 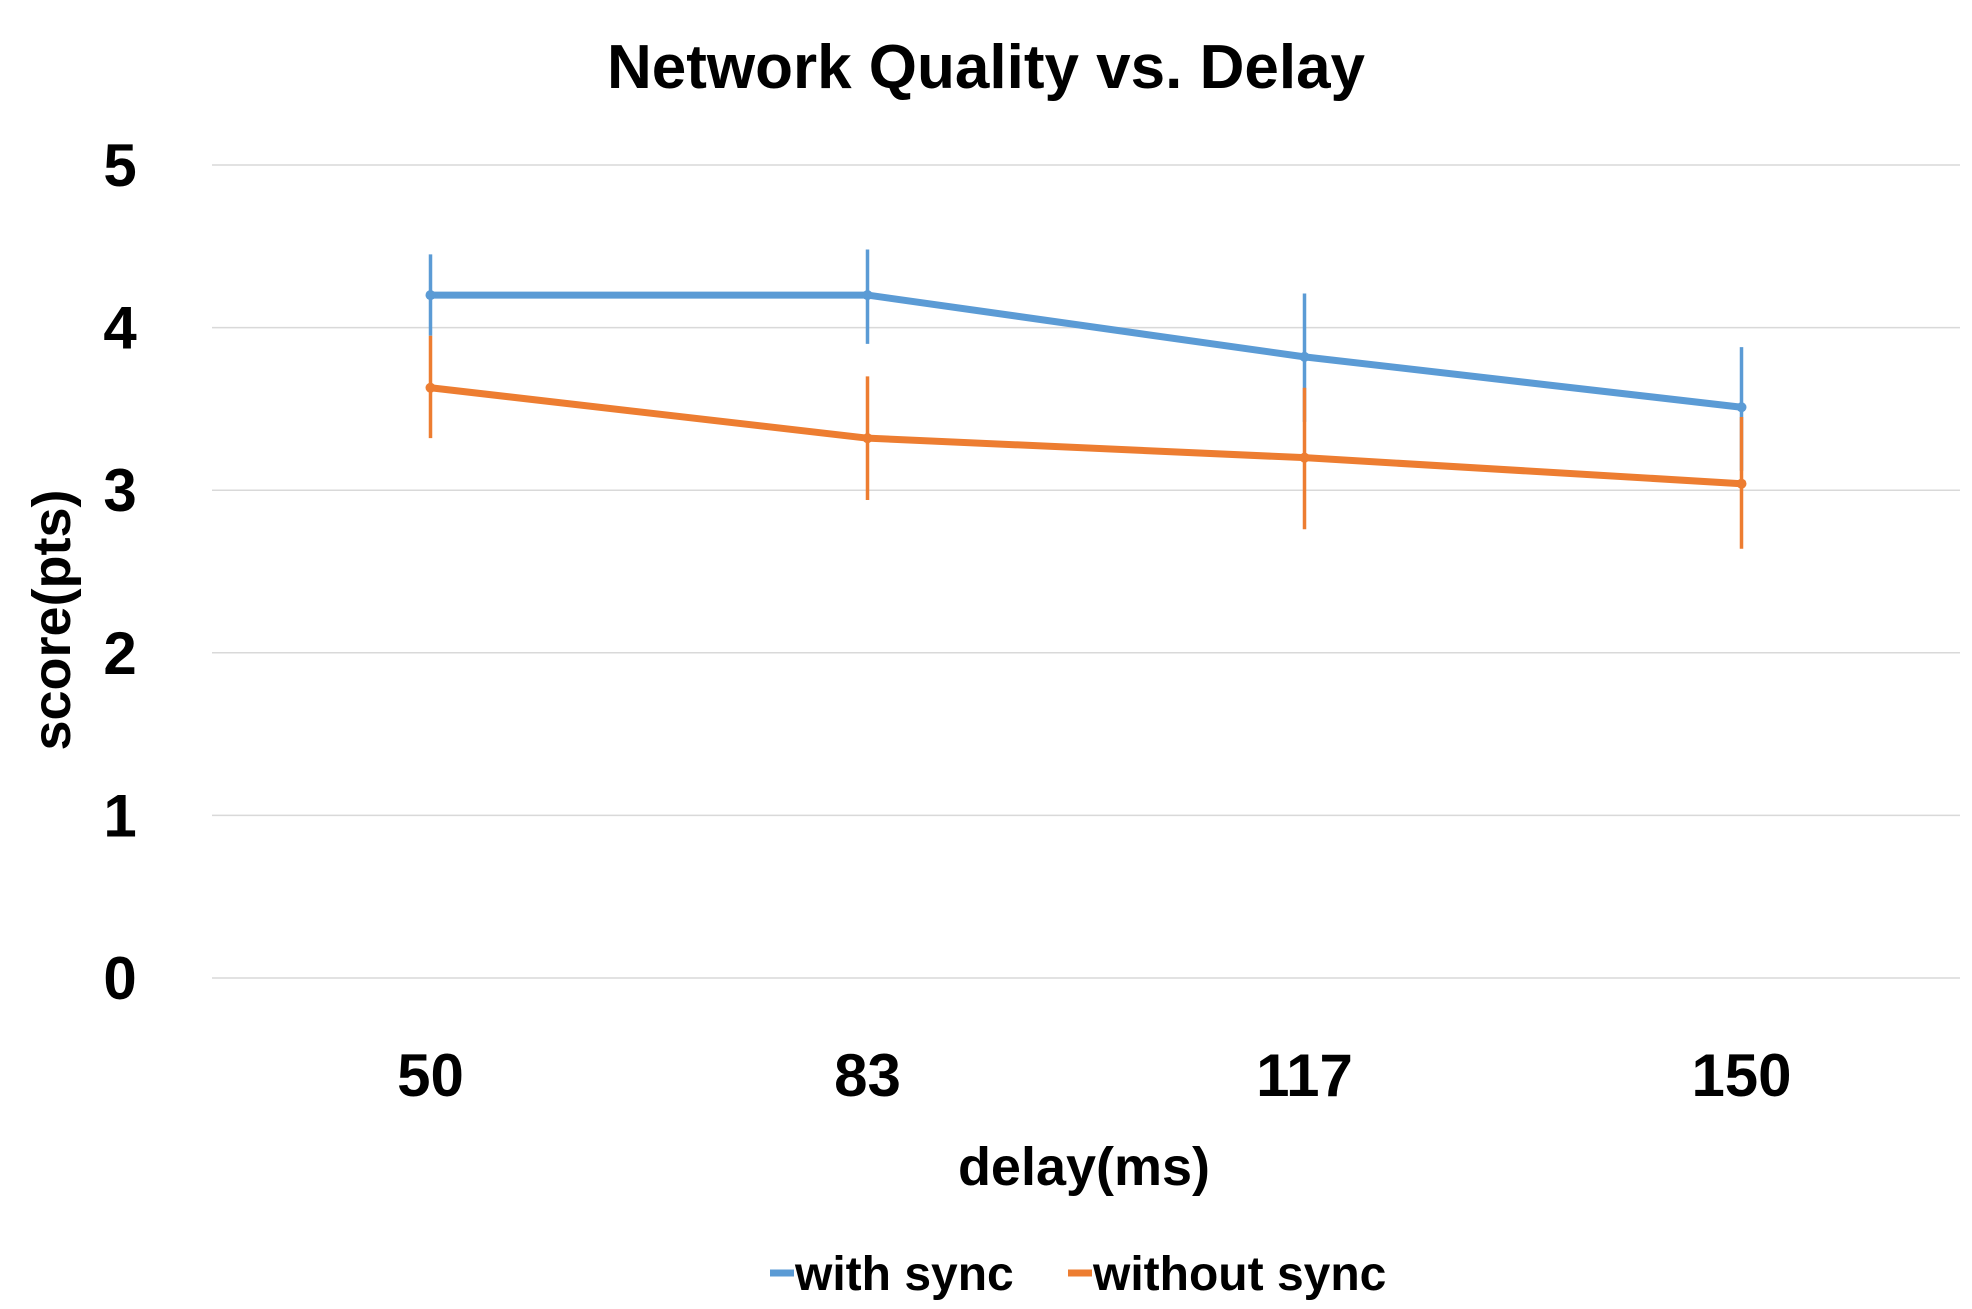 I want to click on y-tick-label-2: 2, so click(x=119, y=653).